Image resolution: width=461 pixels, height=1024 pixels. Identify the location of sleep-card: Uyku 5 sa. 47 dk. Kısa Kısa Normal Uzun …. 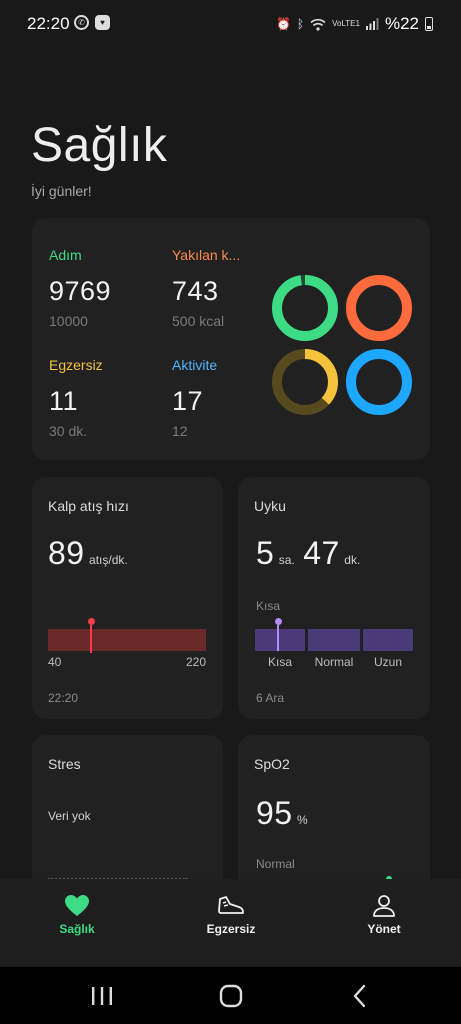
(334, 598).